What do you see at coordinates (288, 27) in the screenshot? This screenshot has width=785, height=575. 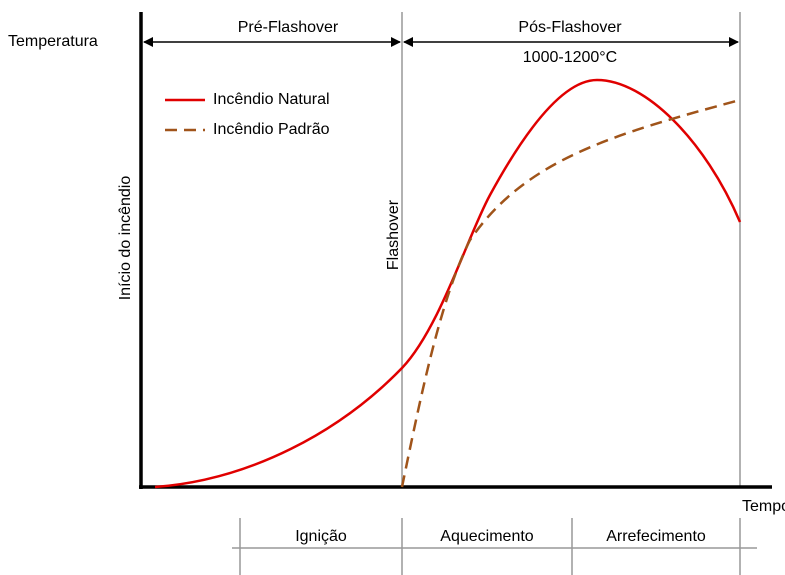 I see `phase-label: Pré-Flashover` at bounding box center [288, 27].